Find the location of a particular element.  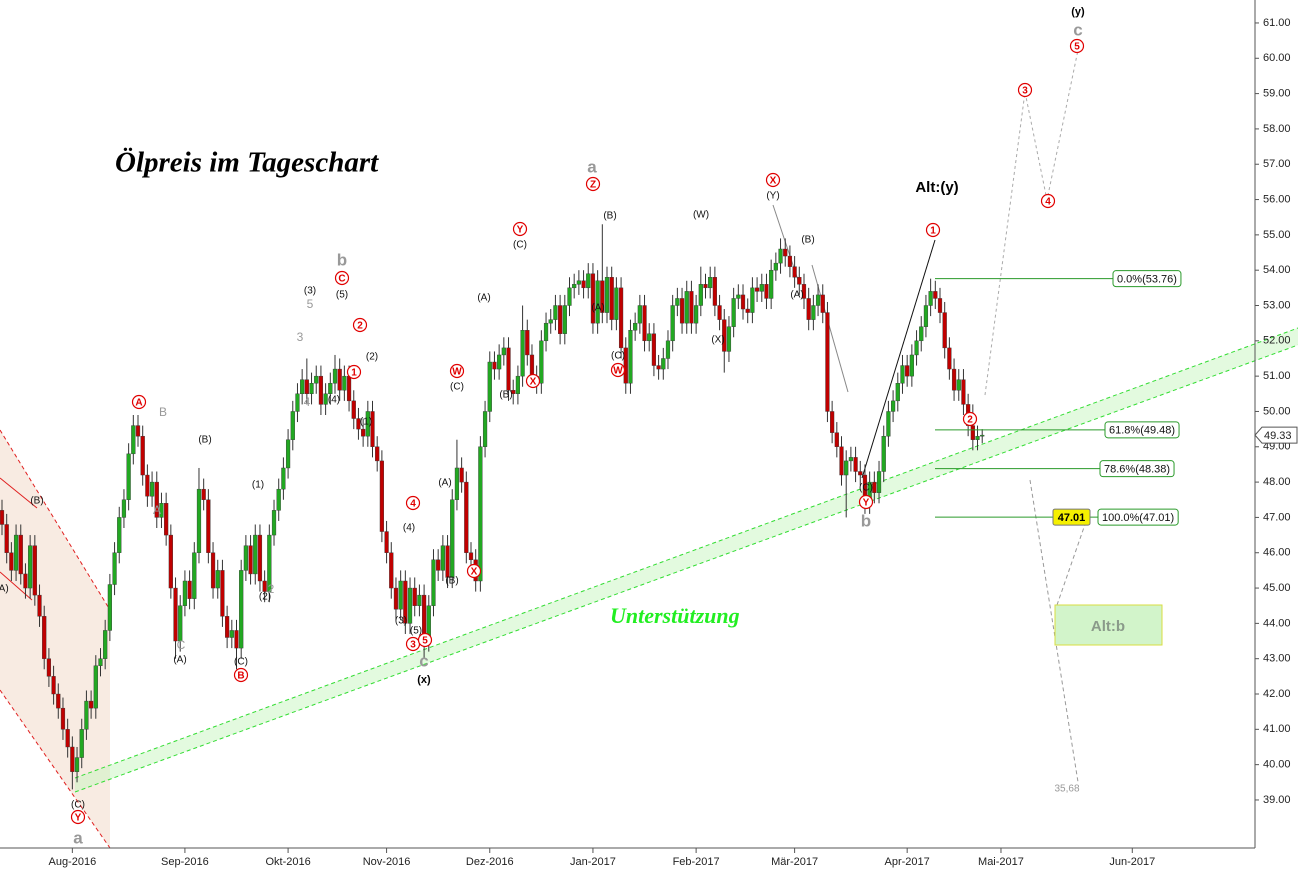

wave-label: (3) is located at coordinates (401, 621).